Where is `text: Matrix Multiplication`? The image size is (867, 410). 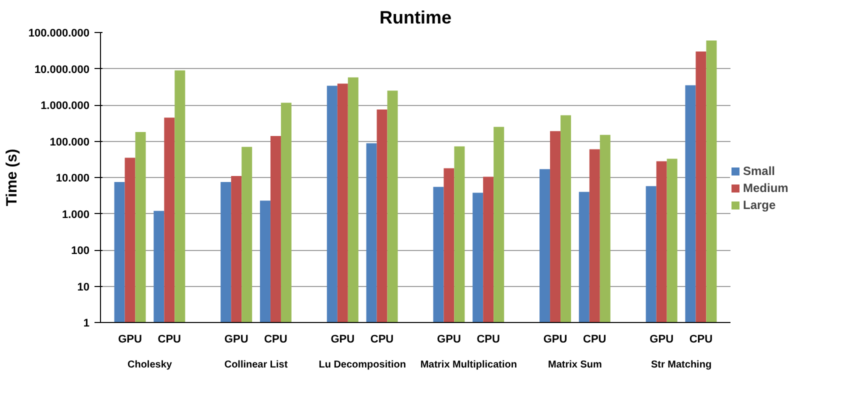
text: Matrix Multiplication is located at coordinates (468, 365).